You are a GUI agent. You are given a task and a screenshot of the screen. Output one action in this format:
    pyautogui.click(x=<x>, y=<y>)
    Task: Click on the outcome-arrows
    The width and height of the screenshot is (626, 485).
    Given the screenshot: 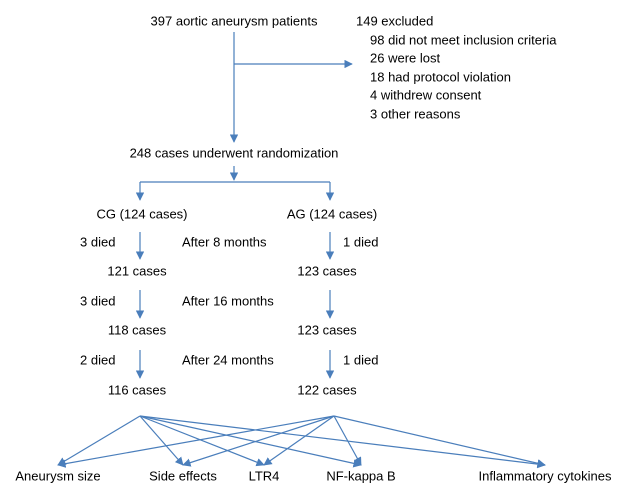 What is the action you would take?
    pyautogui.click(x=301, y=442)
    